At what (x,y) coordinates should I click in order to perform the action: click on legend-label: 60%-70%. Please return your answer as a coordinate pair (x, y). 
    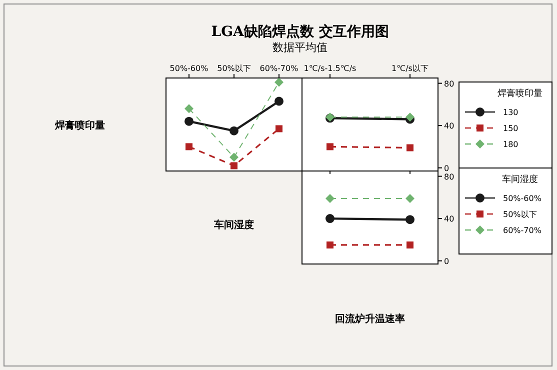
    Looking at the image, I should click on (522, 230).